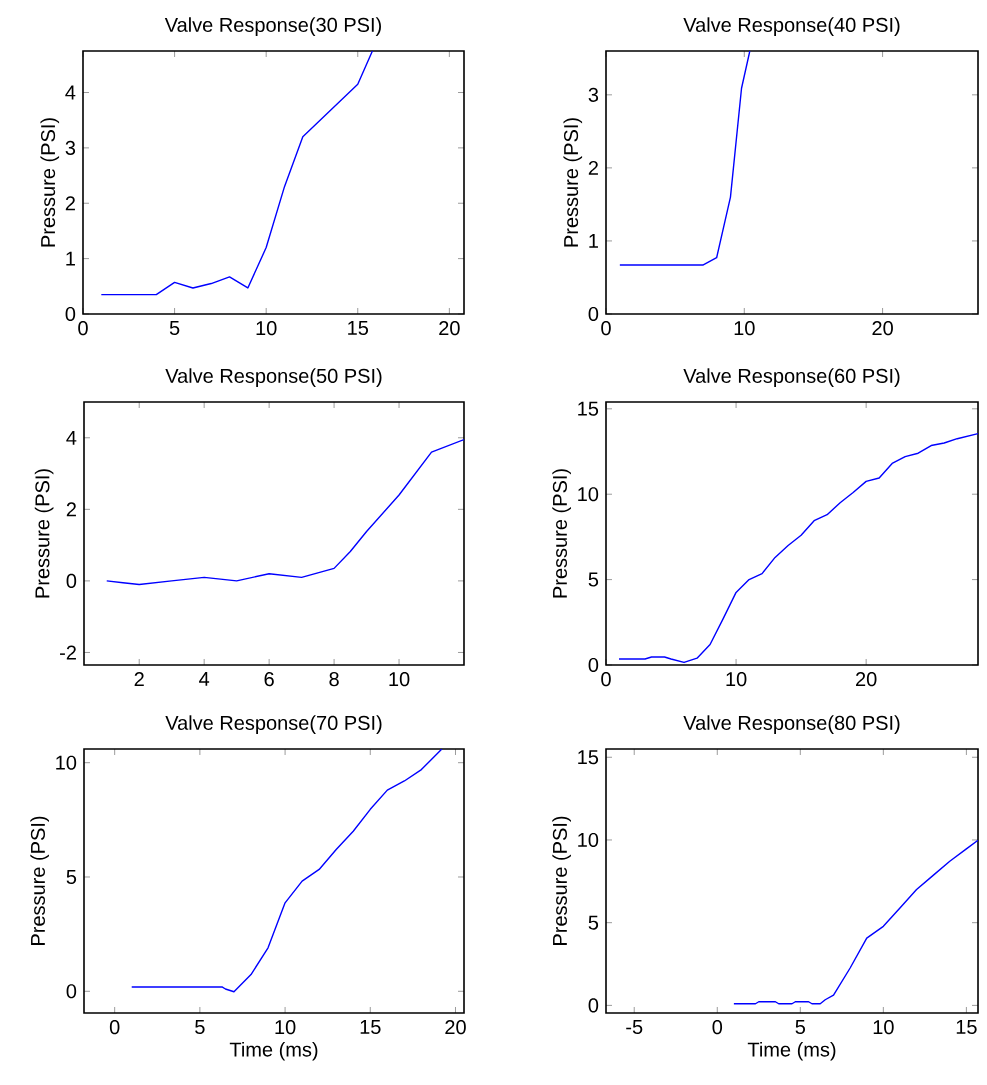 The width and height of the screenshot is (987, 1085). I want to click on chart-title: Valve Response(80 PSI), so click(791, 724).